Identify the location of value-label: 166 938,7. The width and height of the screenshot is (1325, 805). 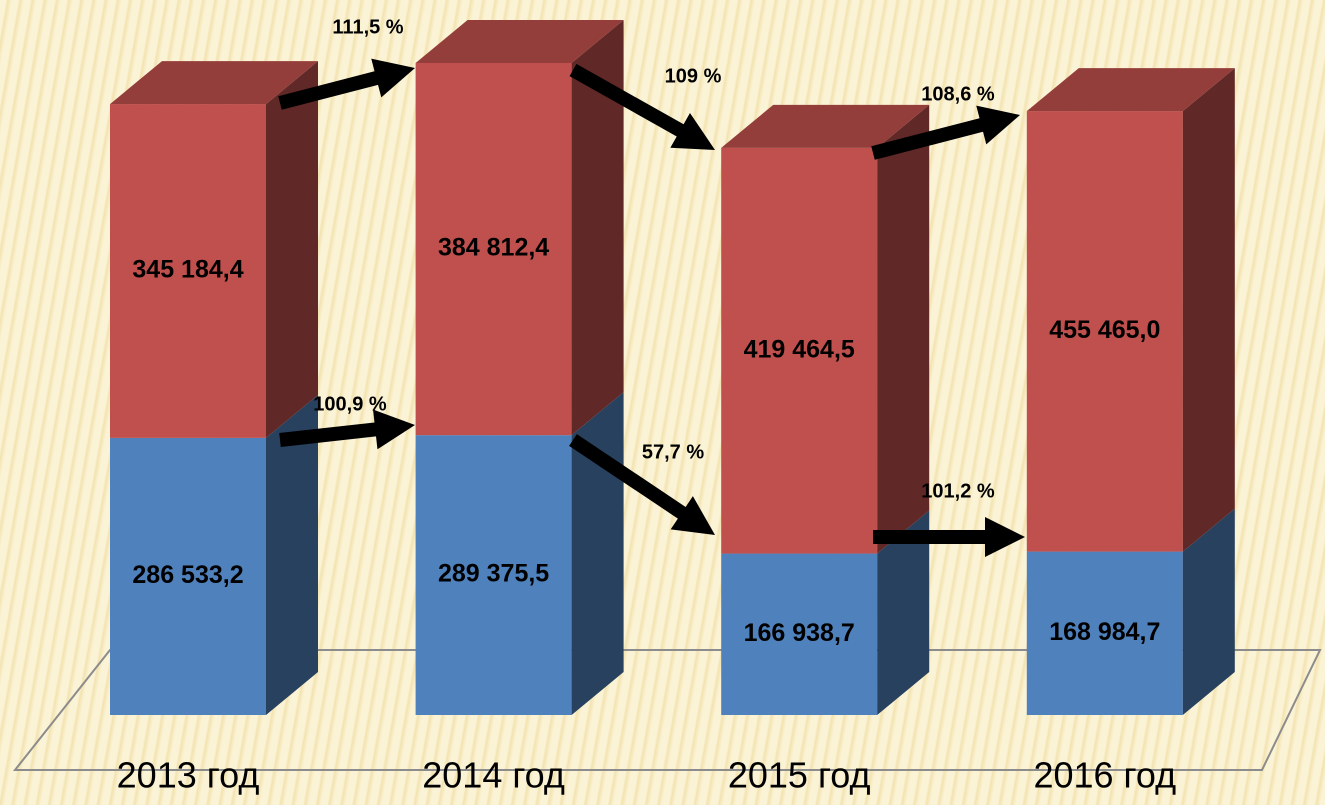
(799, 633).